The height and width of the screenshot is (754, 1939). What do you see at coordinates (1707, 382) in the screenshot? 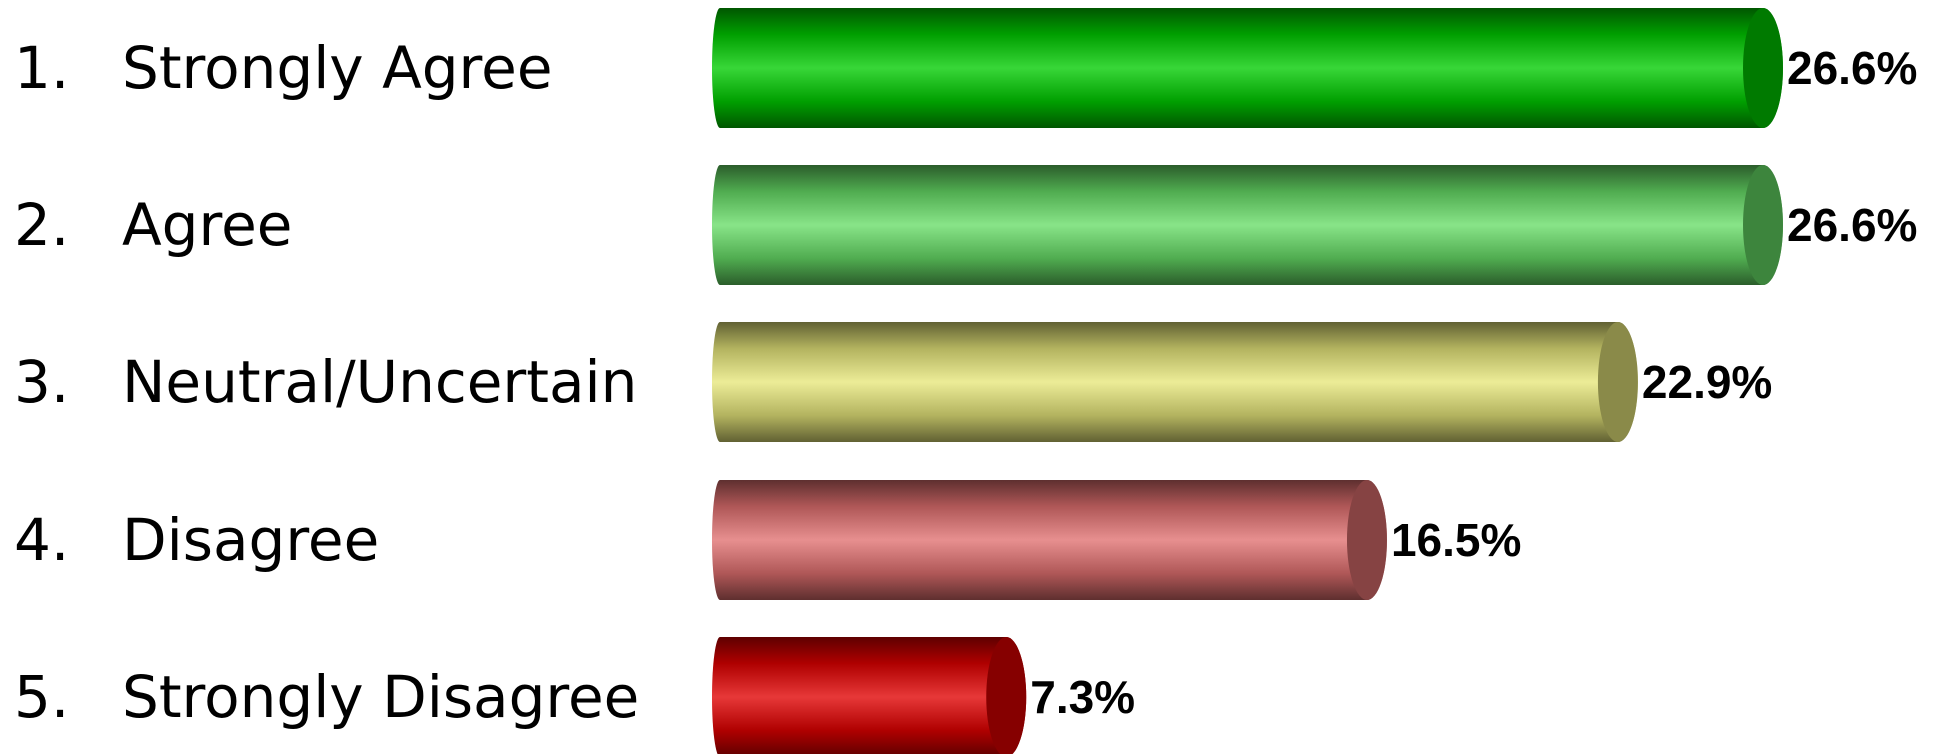
I see `value-label: 22.9%` at bounding box center [1707, 382].